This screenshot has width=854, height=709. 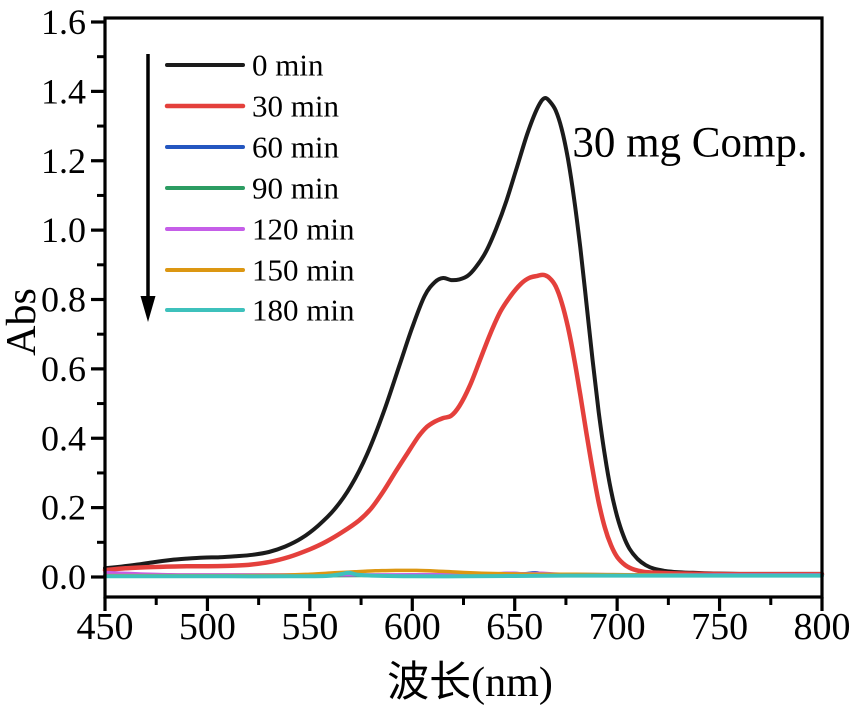 What do you see at coordinates (148, 188) in the screenshot?
I see `time-arrow-down-icon` at bounding box center [148, 188].